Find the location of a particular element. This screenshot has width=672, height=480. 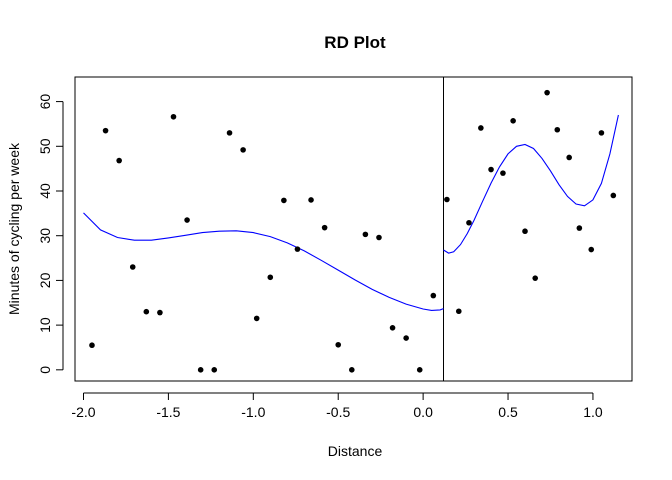

x-axis: -2.0 -1.5 -1.0 -0.5 0.0 0.5 1.0 is located at coordinates (337, 406).